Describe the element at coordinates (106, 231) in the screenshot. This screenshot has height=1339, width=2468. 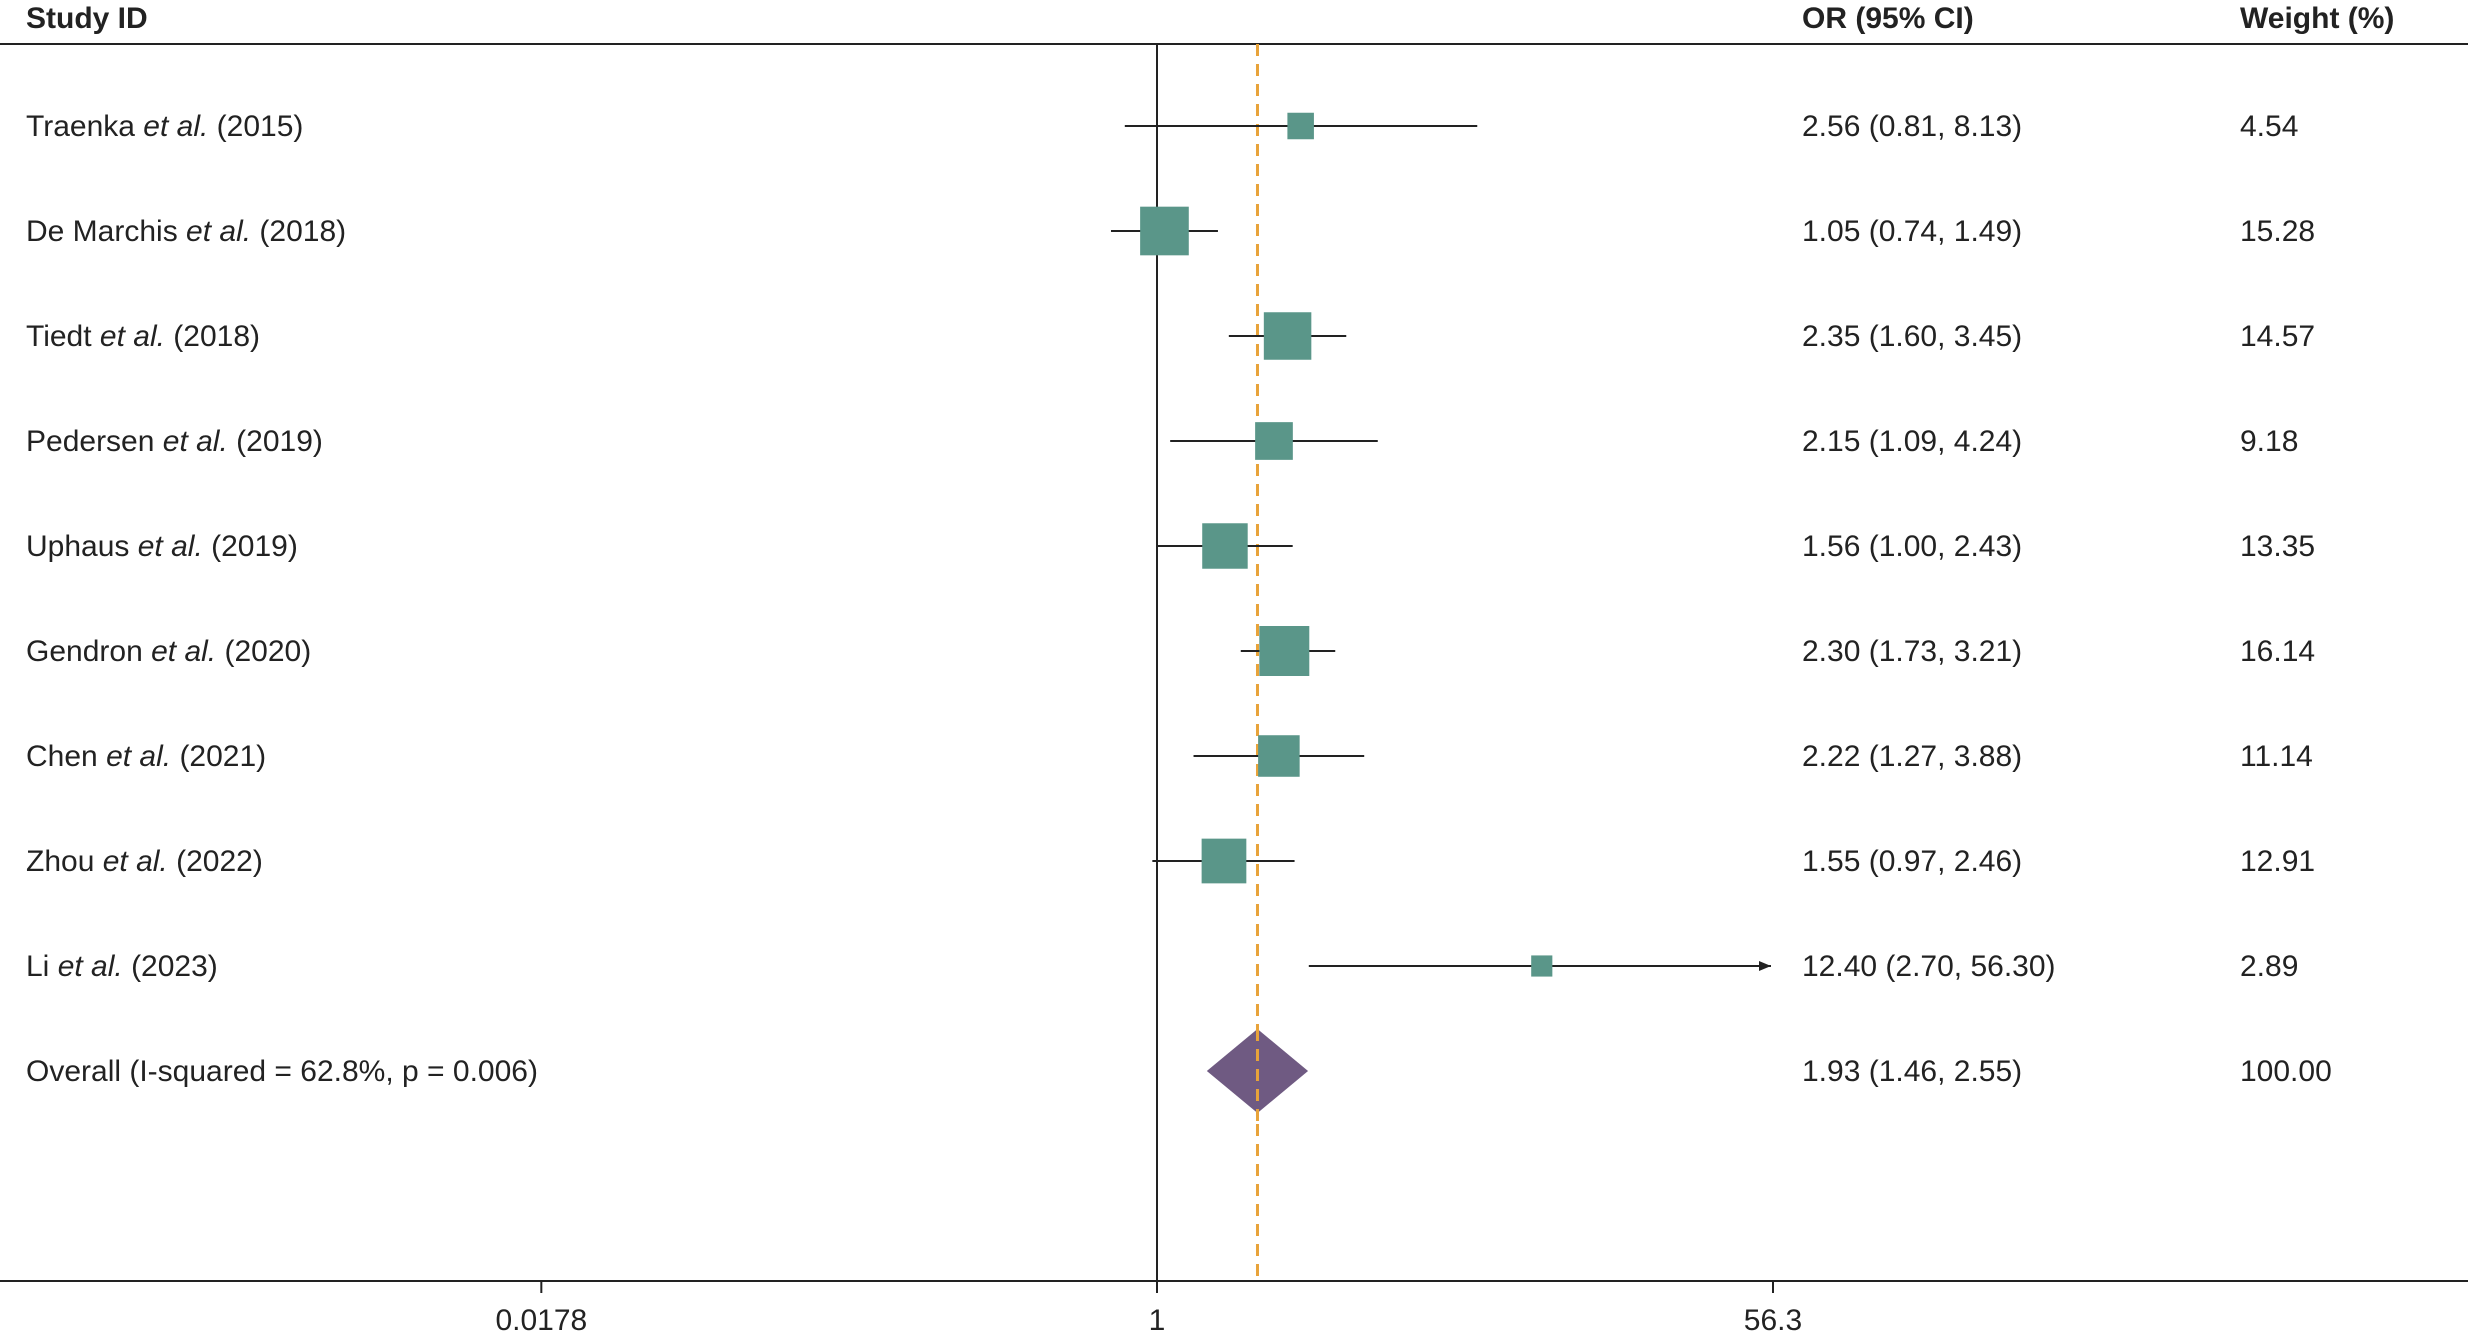
I see `study-name: De Marchis` at that location.